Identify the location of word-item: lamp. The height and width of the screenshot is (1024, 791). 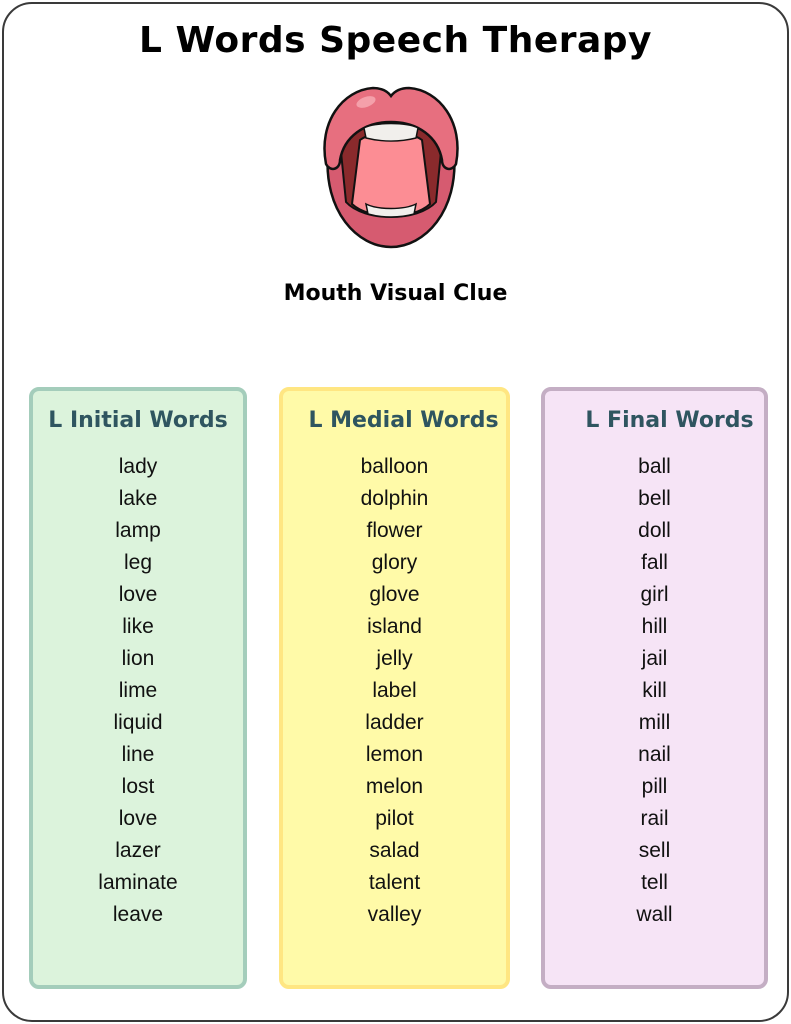
(138, 530).